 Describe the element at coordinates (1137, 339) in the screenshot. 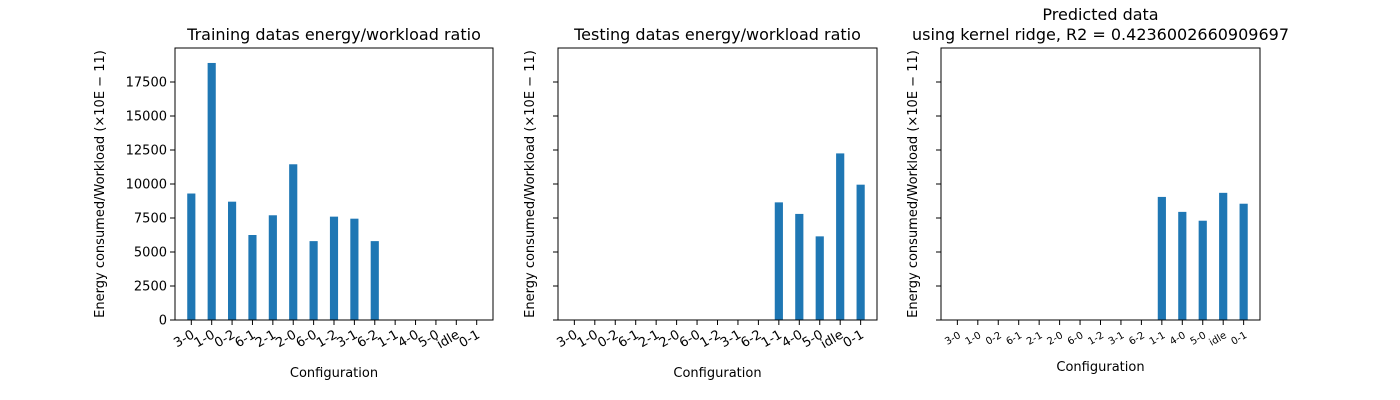

I see `x-tick-label: 6-2` at that location.